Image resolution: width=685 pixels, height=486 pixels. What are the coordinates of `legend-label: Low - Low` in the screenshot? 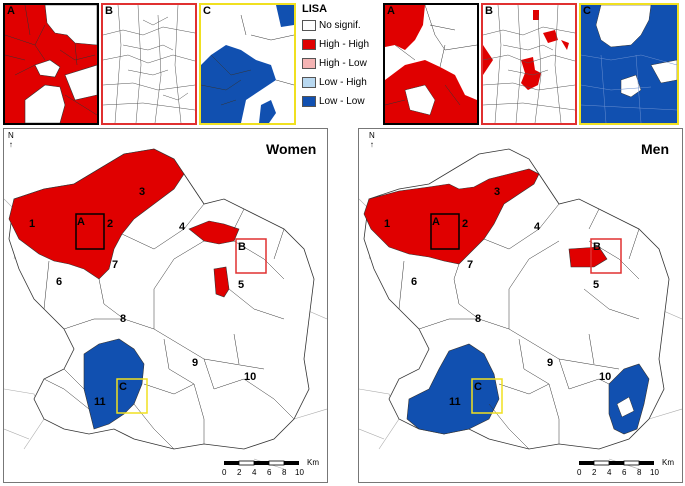 It's located at (342, 102).